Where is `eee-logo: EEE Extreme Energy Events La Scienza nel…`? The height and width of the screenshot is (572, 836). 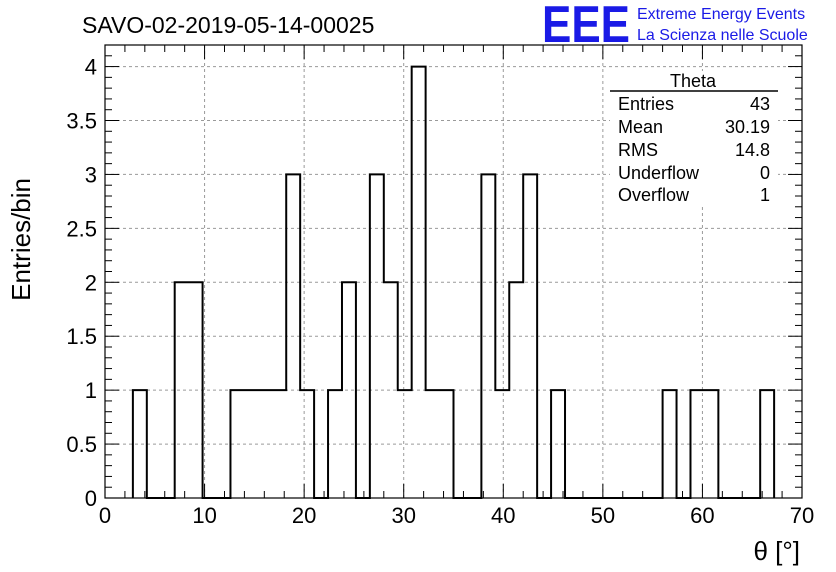
eee-logo: EEE Extreme Energy Events La Scienza nel… is located at coordinates (675, 27).